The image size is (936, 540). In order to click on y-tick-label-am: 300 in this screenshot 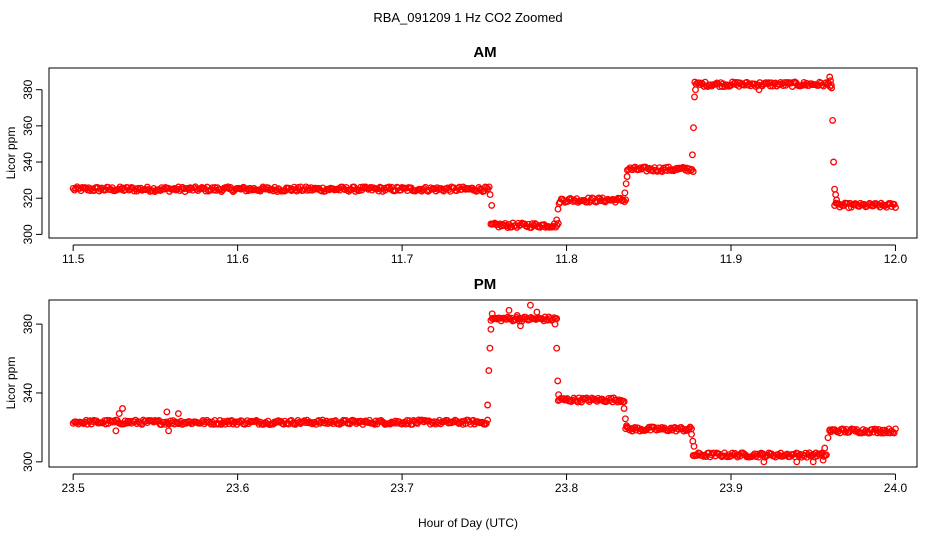, I will do `click(28, 234)`.